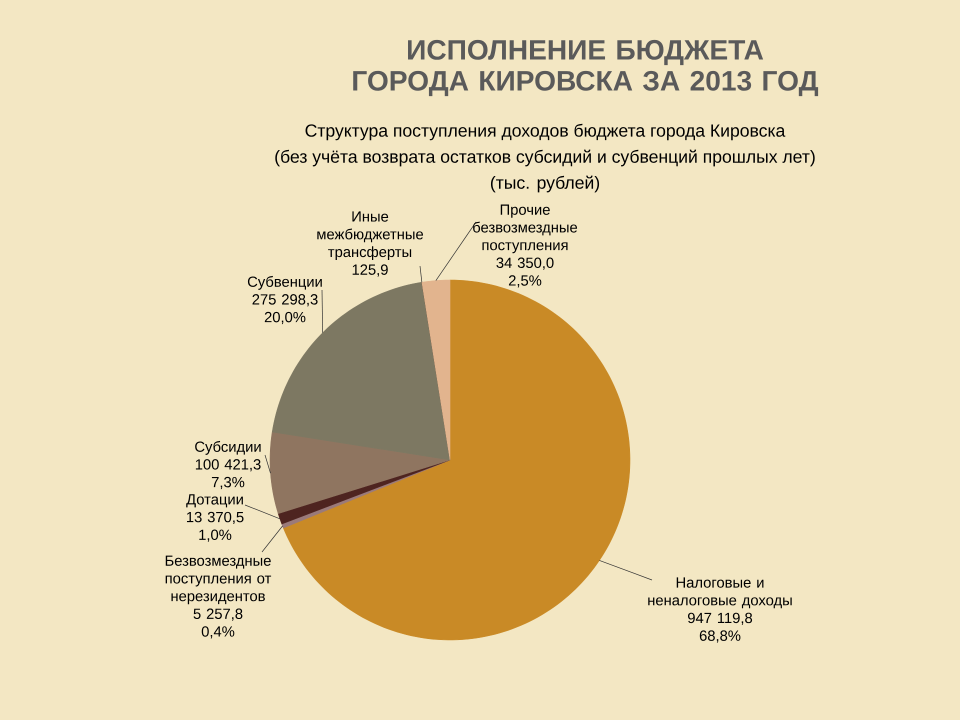 The height and width of the screenshot is (720, 960). Describe the element at coordinates (525, 281) in the screenshot. I see `text: 2,5%` at that location.